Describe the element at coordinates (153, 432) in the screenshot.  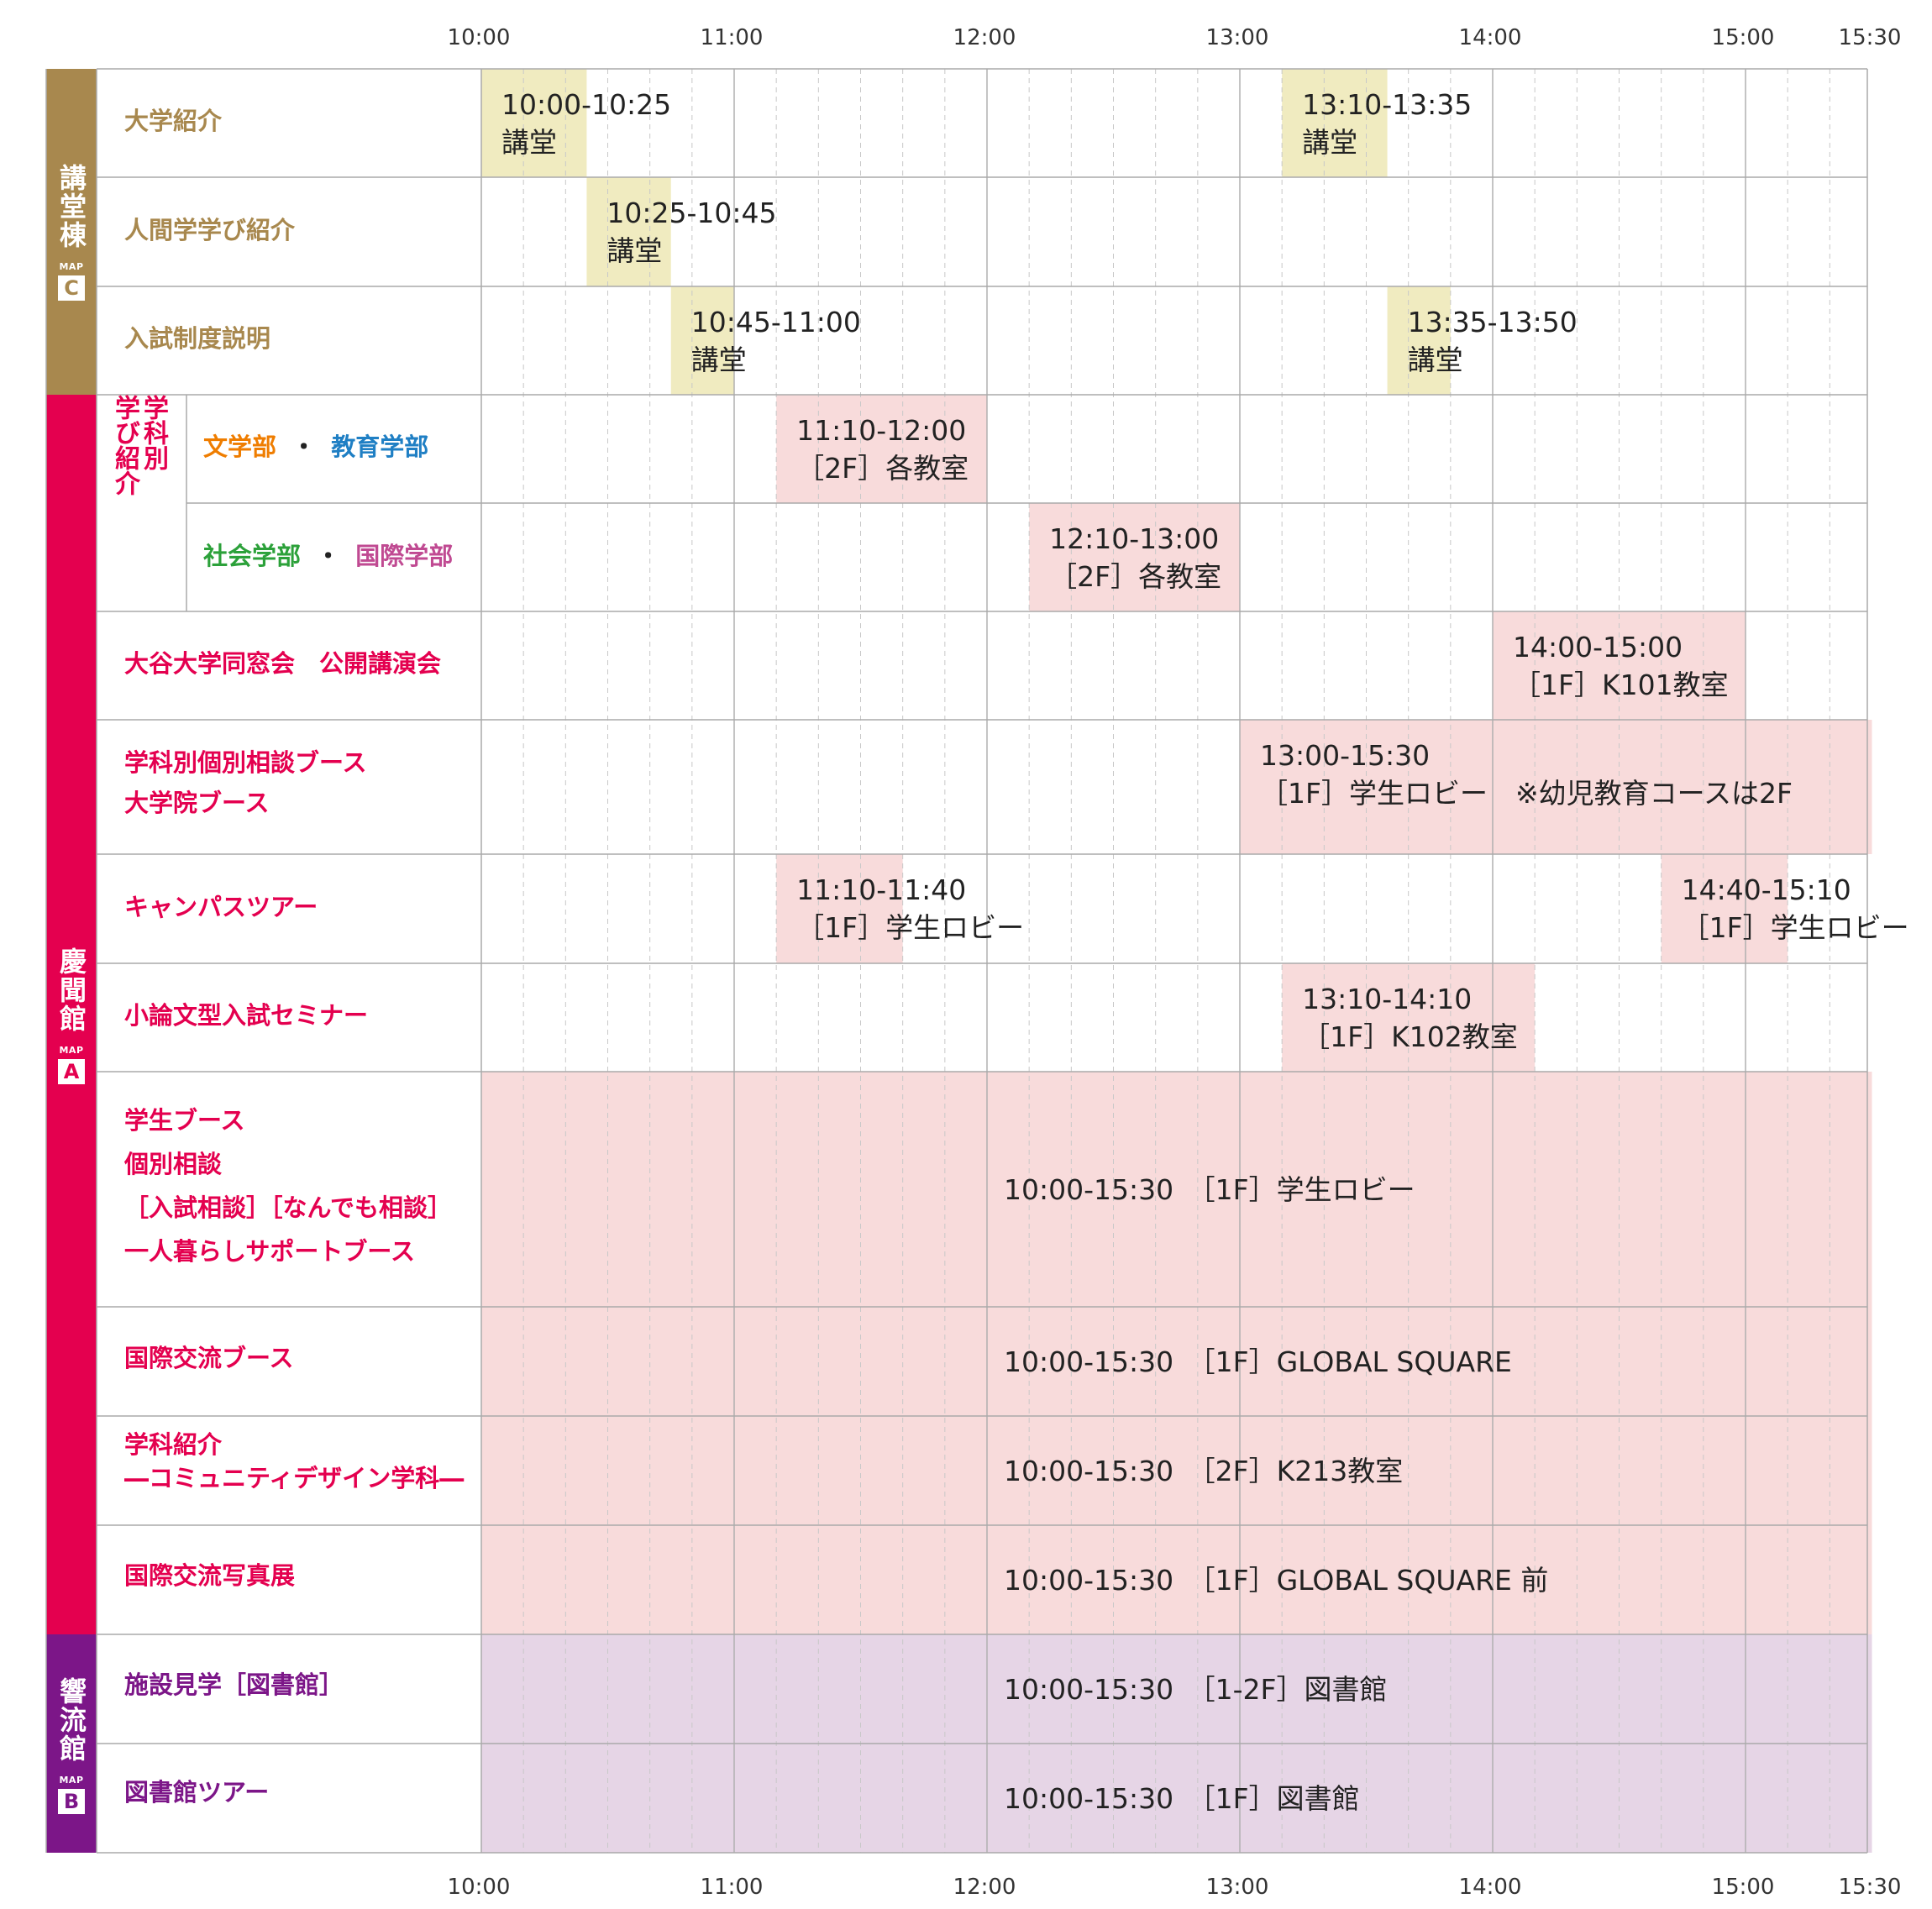
I see `sub-group-line: 学科別` at that location.